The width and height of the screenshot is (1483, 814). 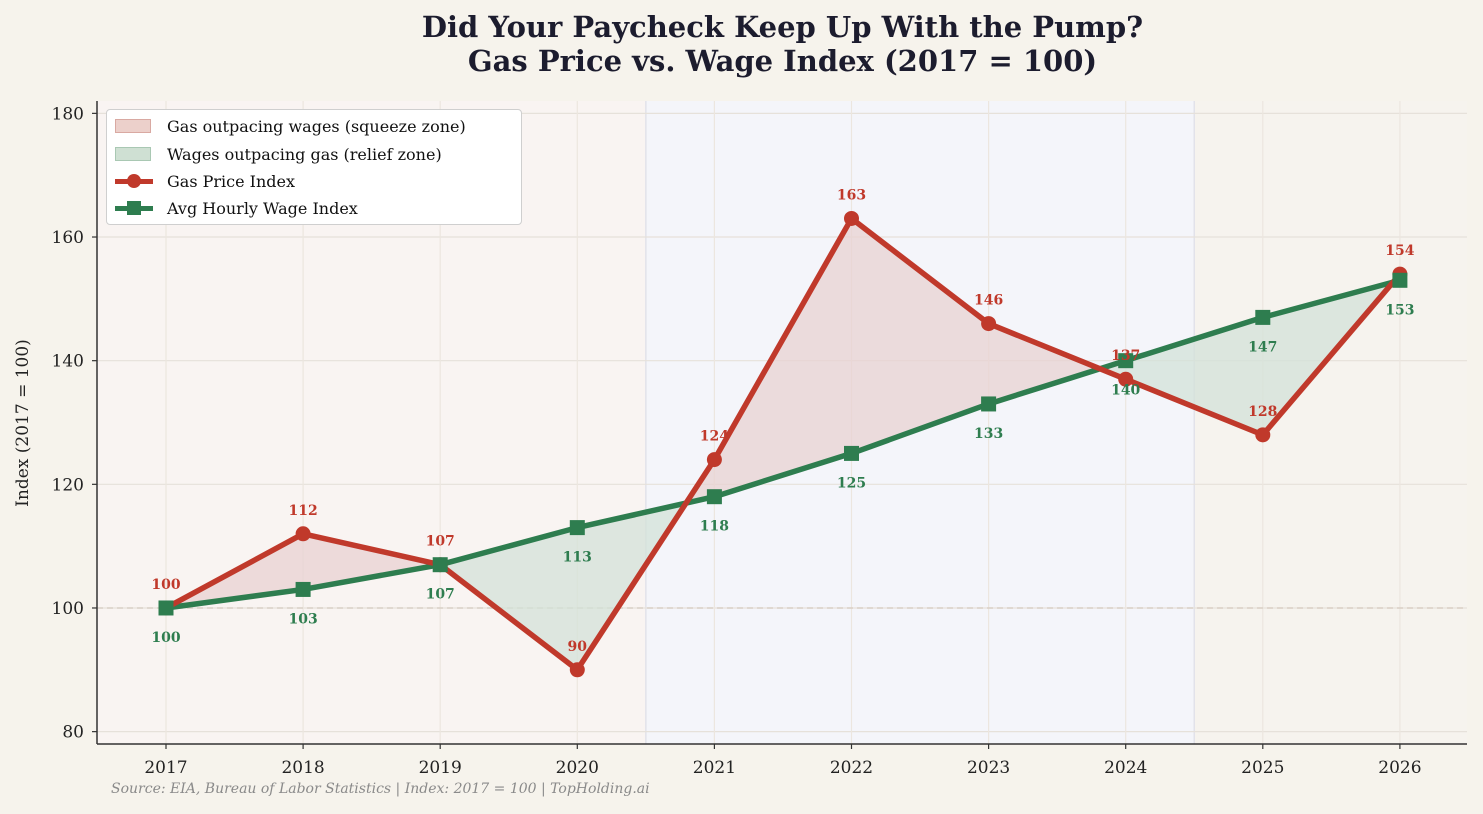 I want to click on gas-data-label: 163, so click(x=851, y=195).